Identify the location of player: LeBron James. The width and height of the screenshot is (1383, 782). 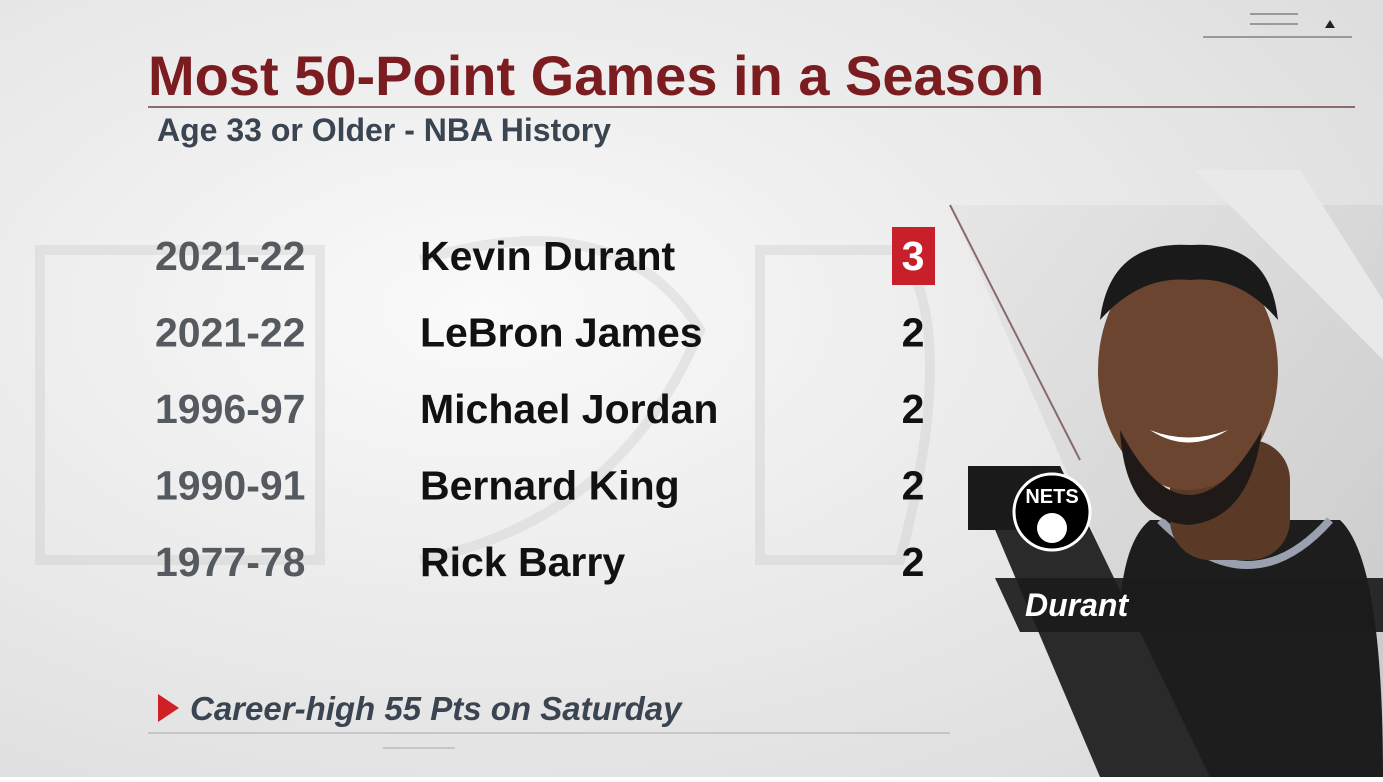
(561, 333).